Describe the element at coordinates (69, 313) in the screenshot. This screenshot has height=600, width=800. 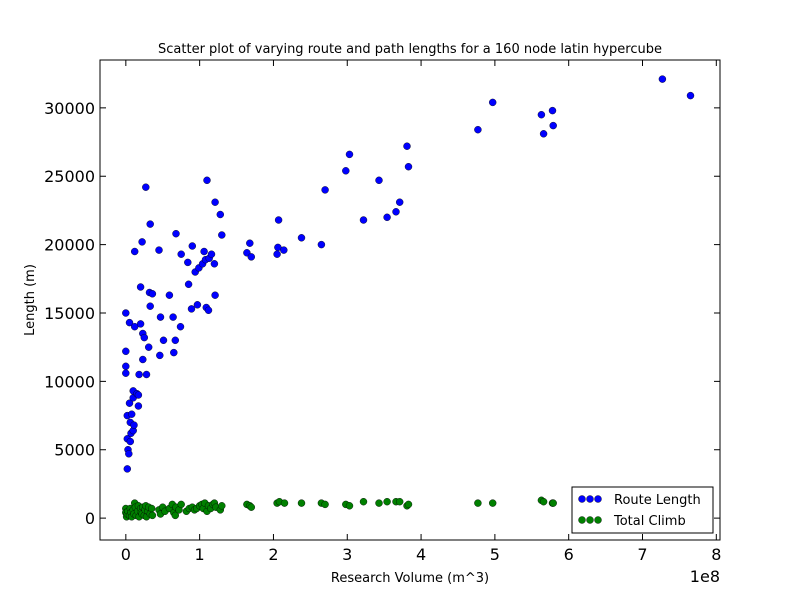
I see `y-tick-label: 15000` at that location.